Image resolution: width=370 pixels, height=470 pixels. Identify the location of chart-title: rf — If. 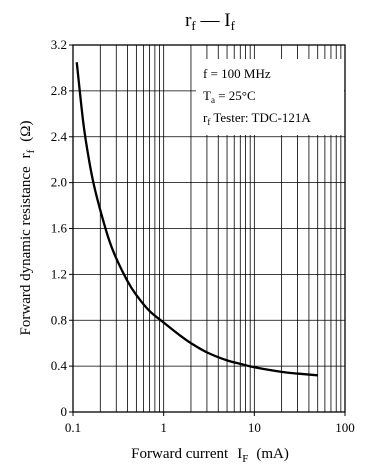
(210, 21).